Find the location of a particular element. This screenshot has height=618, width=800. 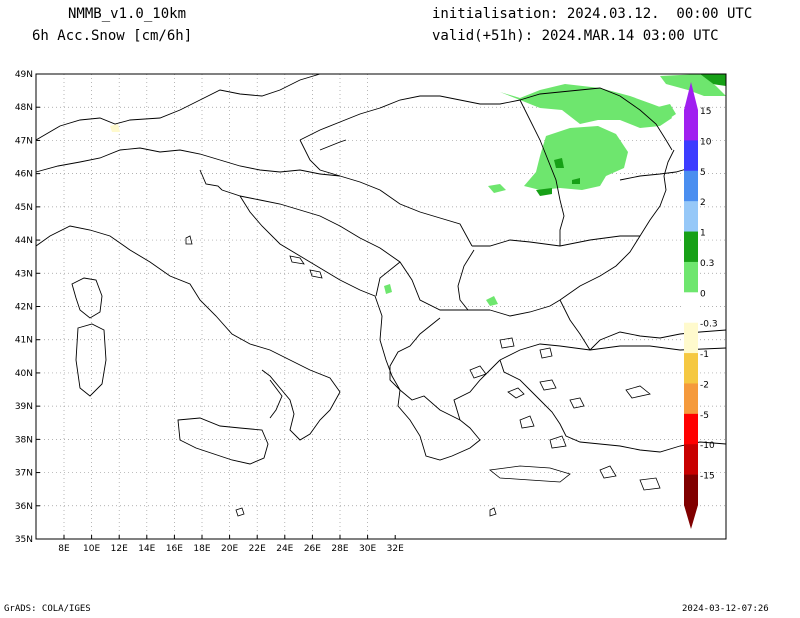

snow-area-top-right is located at coordinates (713, 80).